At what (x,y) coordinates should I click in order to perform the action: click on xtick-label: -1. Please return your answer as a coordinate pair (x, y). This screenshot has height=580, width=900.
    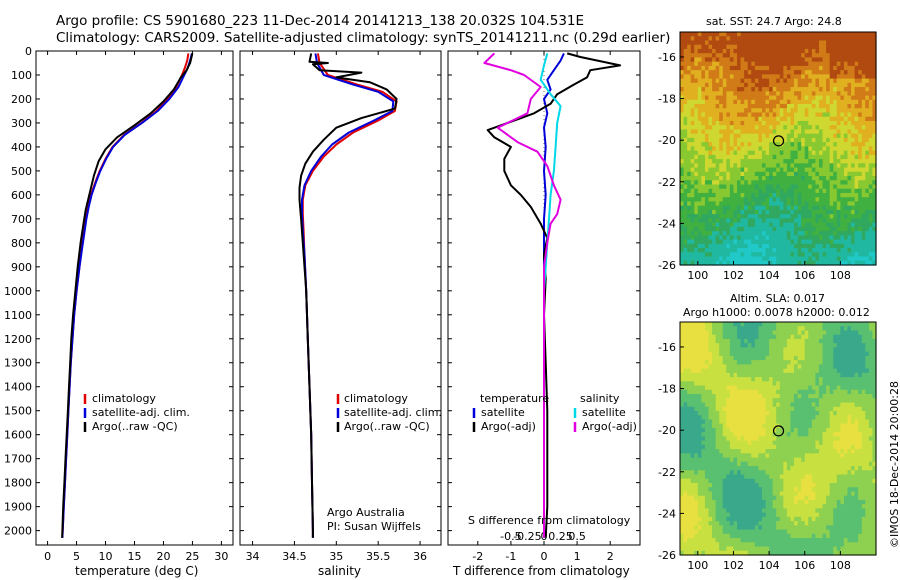
    Looking at the image, I should click on (510, 556).